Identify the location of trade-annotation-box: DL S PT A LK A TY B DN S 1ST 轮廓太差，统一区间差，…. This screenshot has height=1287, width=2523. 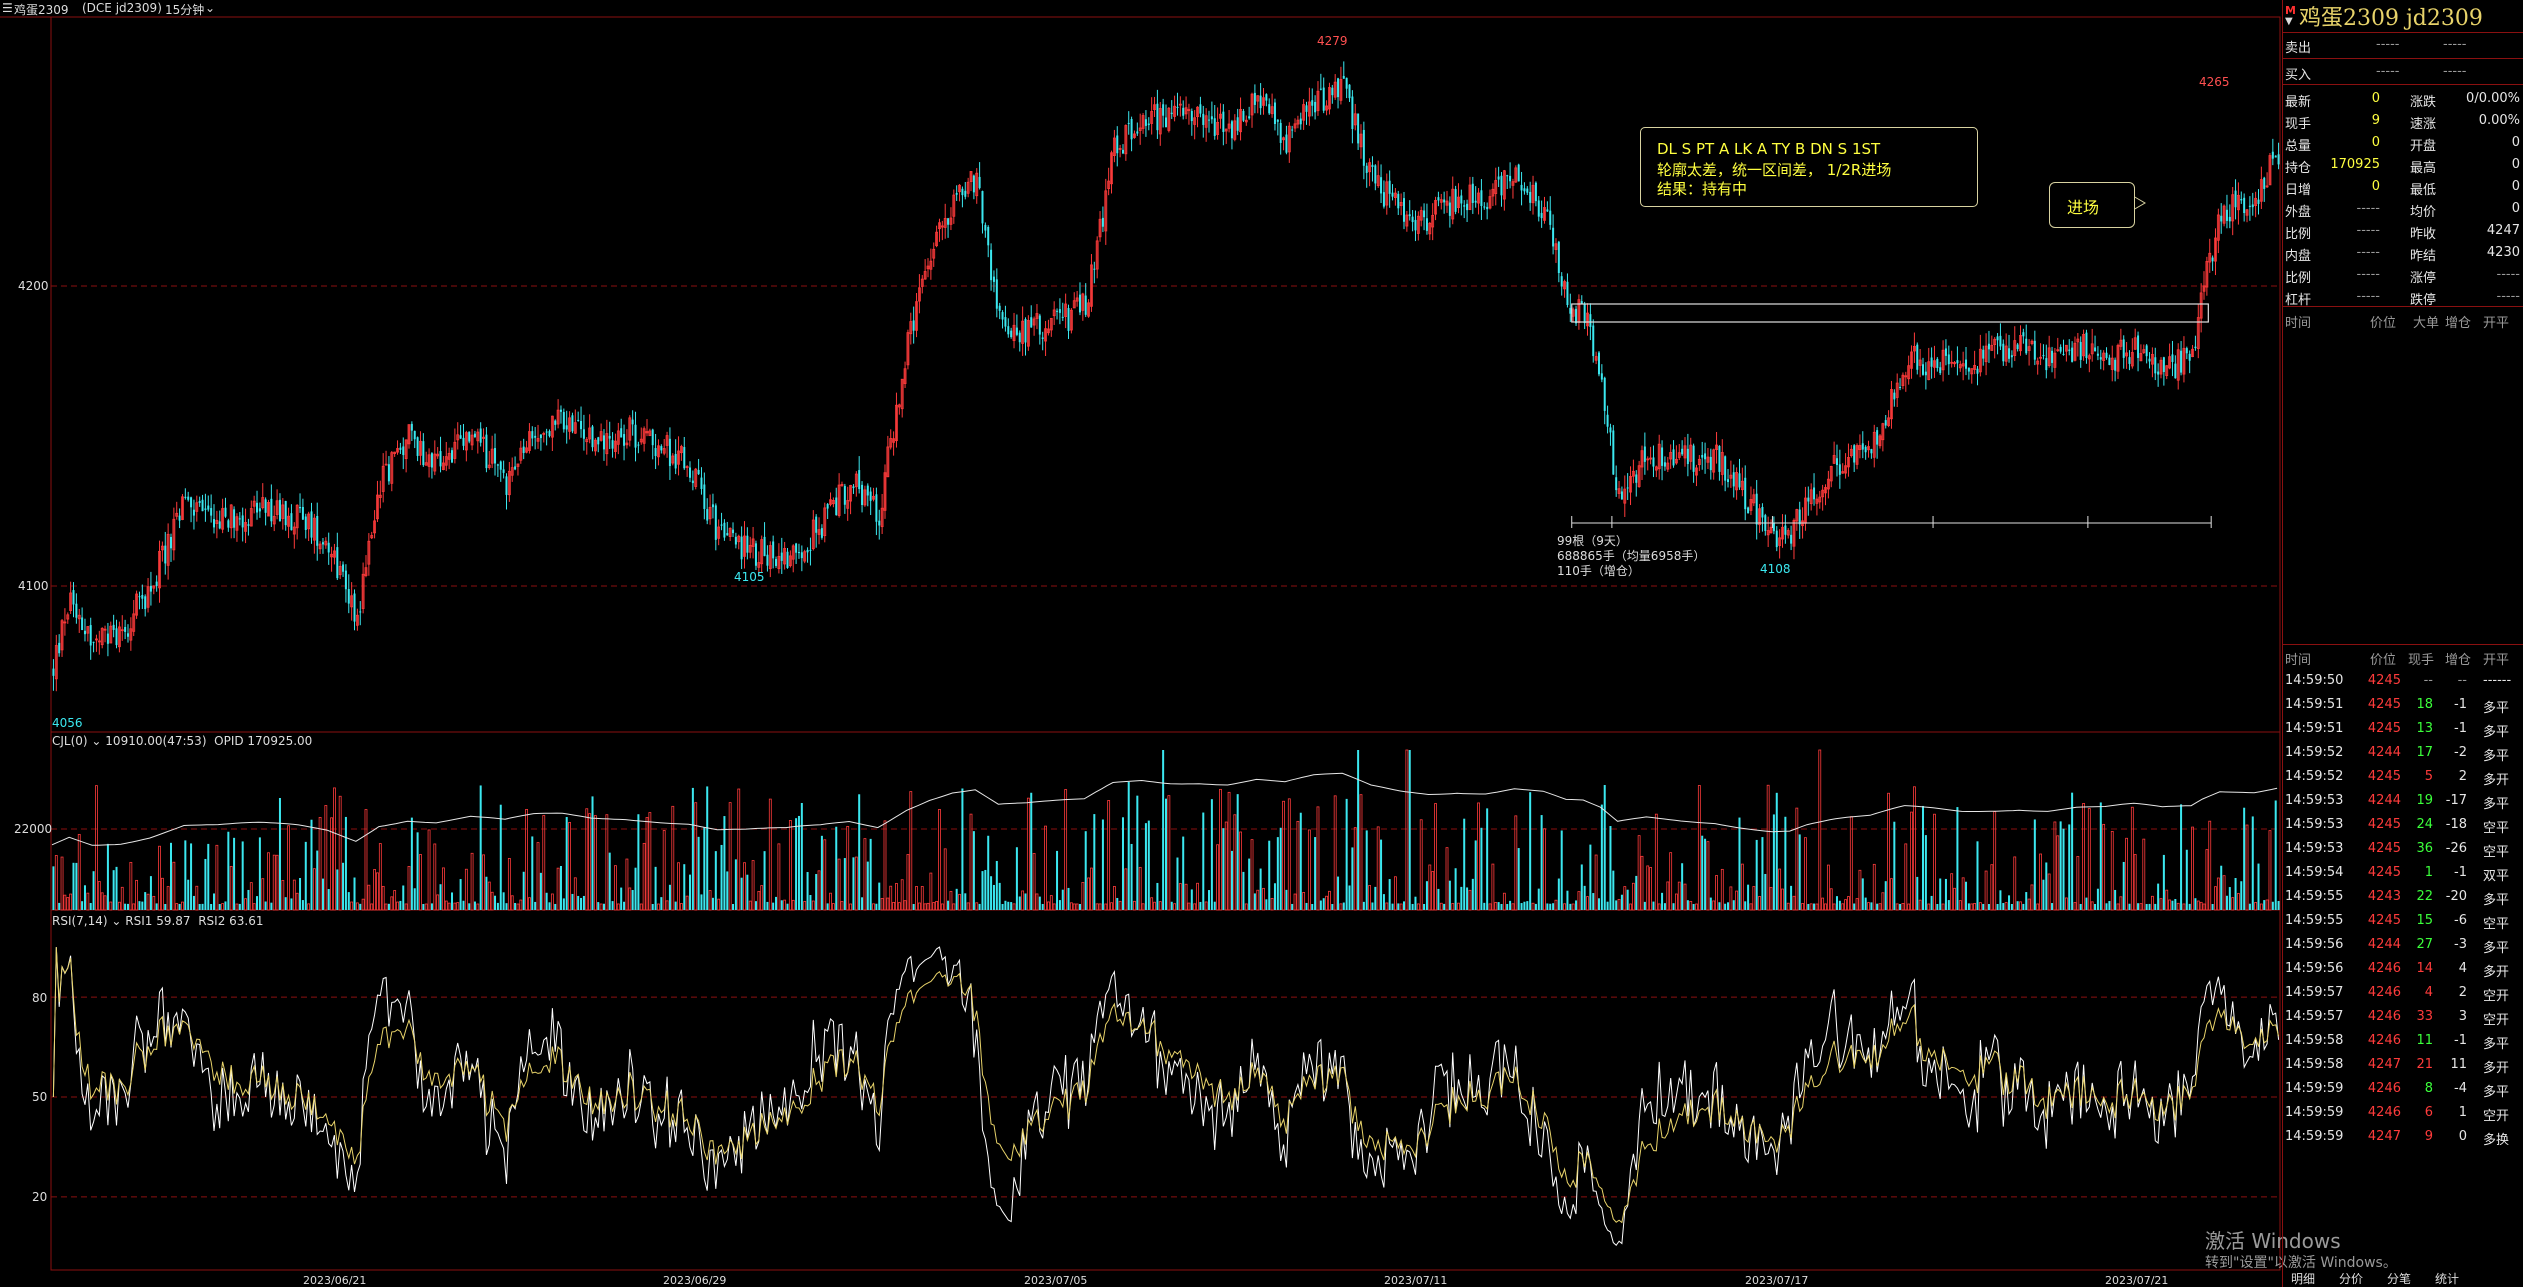
(1809, 167).